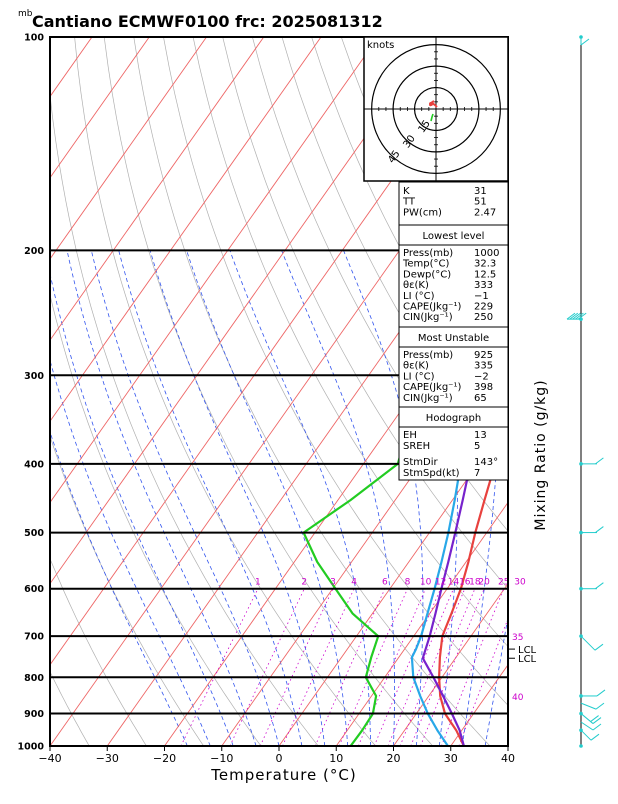  Describe the element at coordinates (416, 446) in the screenshot. I see `index-label: SREH` at that location.